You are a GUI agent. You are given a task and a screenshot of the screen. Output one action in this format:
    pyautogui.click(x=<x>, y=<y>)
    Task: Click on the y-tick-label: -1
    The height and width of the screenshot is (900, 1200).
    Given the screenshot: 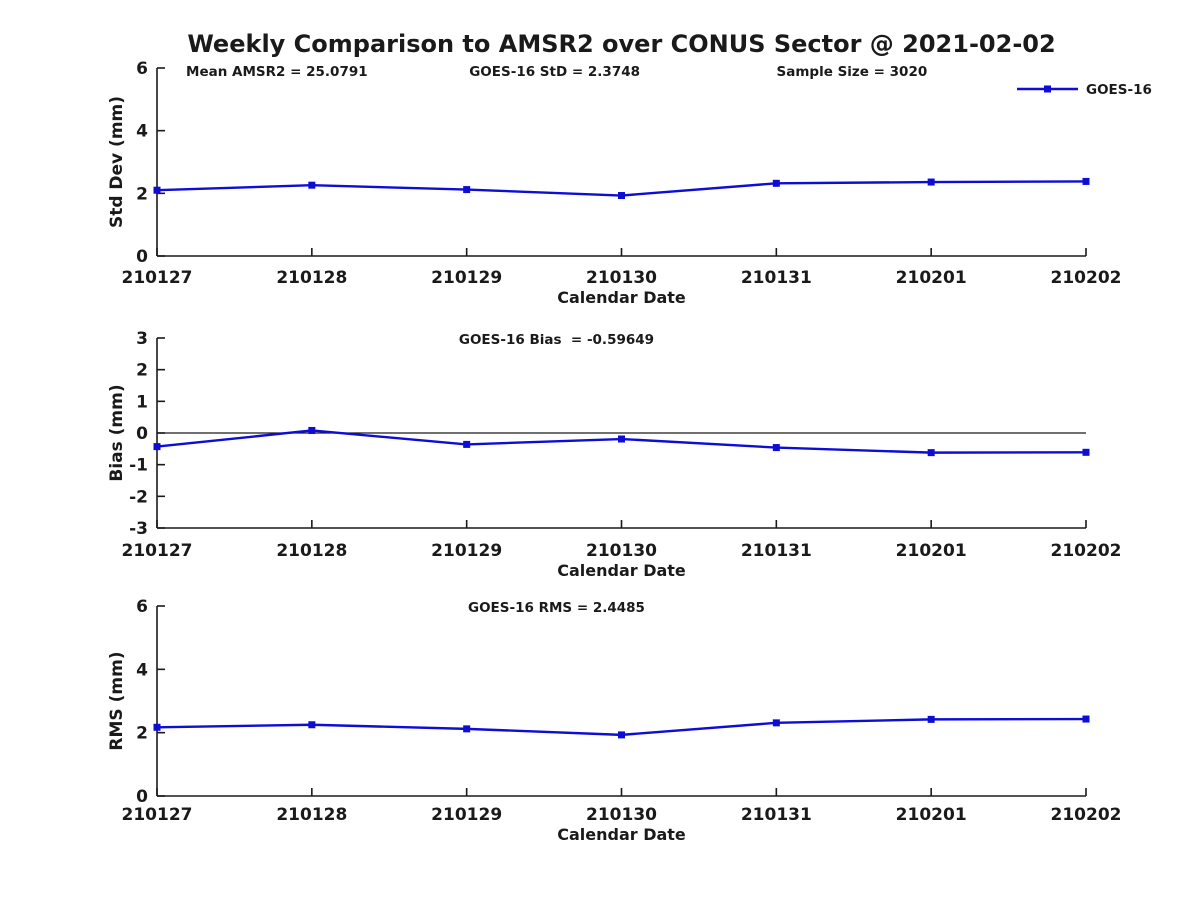 What is the action you would take?
    pyautogui.click(x=138, y=466)
    